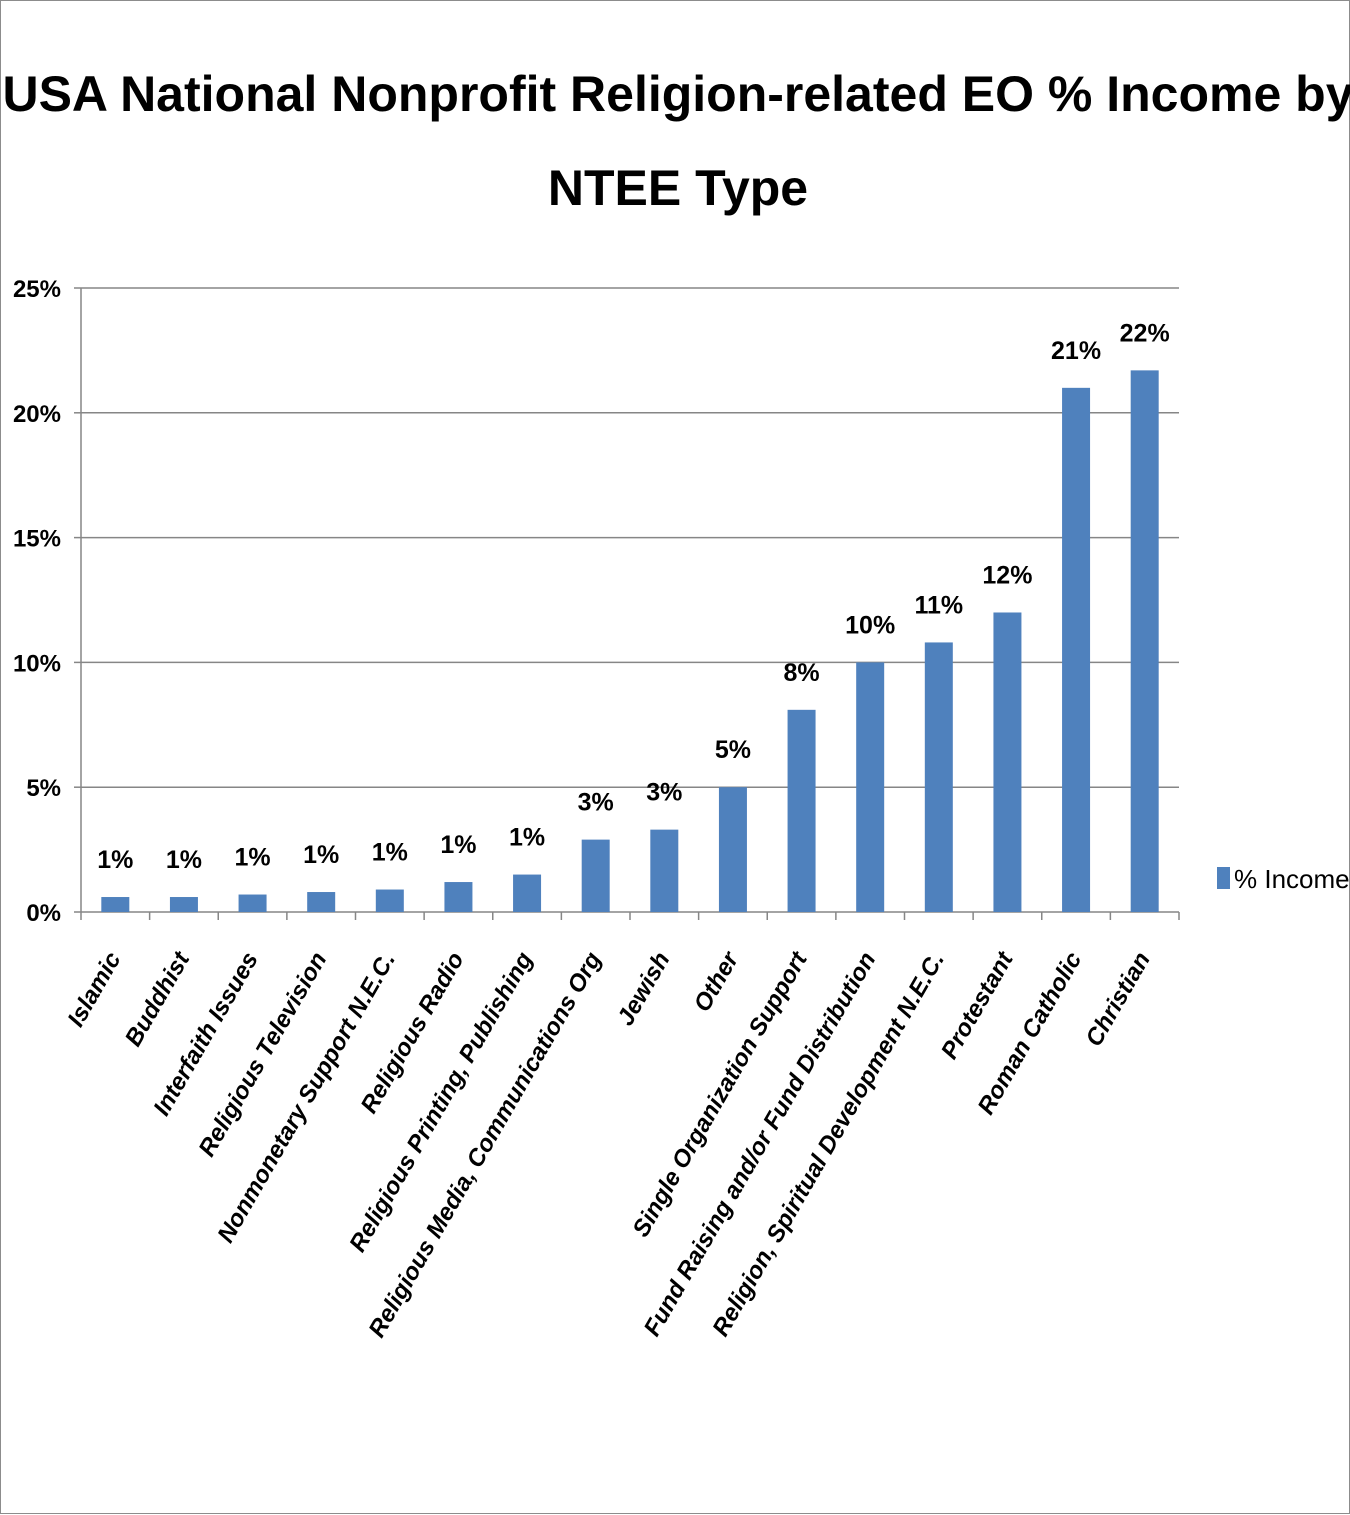 This screenshot has height=1515, width=1350. Describe the element at coordinates (262, 1055) in the screenshot. I see `category-label: Religious Television` at that location.